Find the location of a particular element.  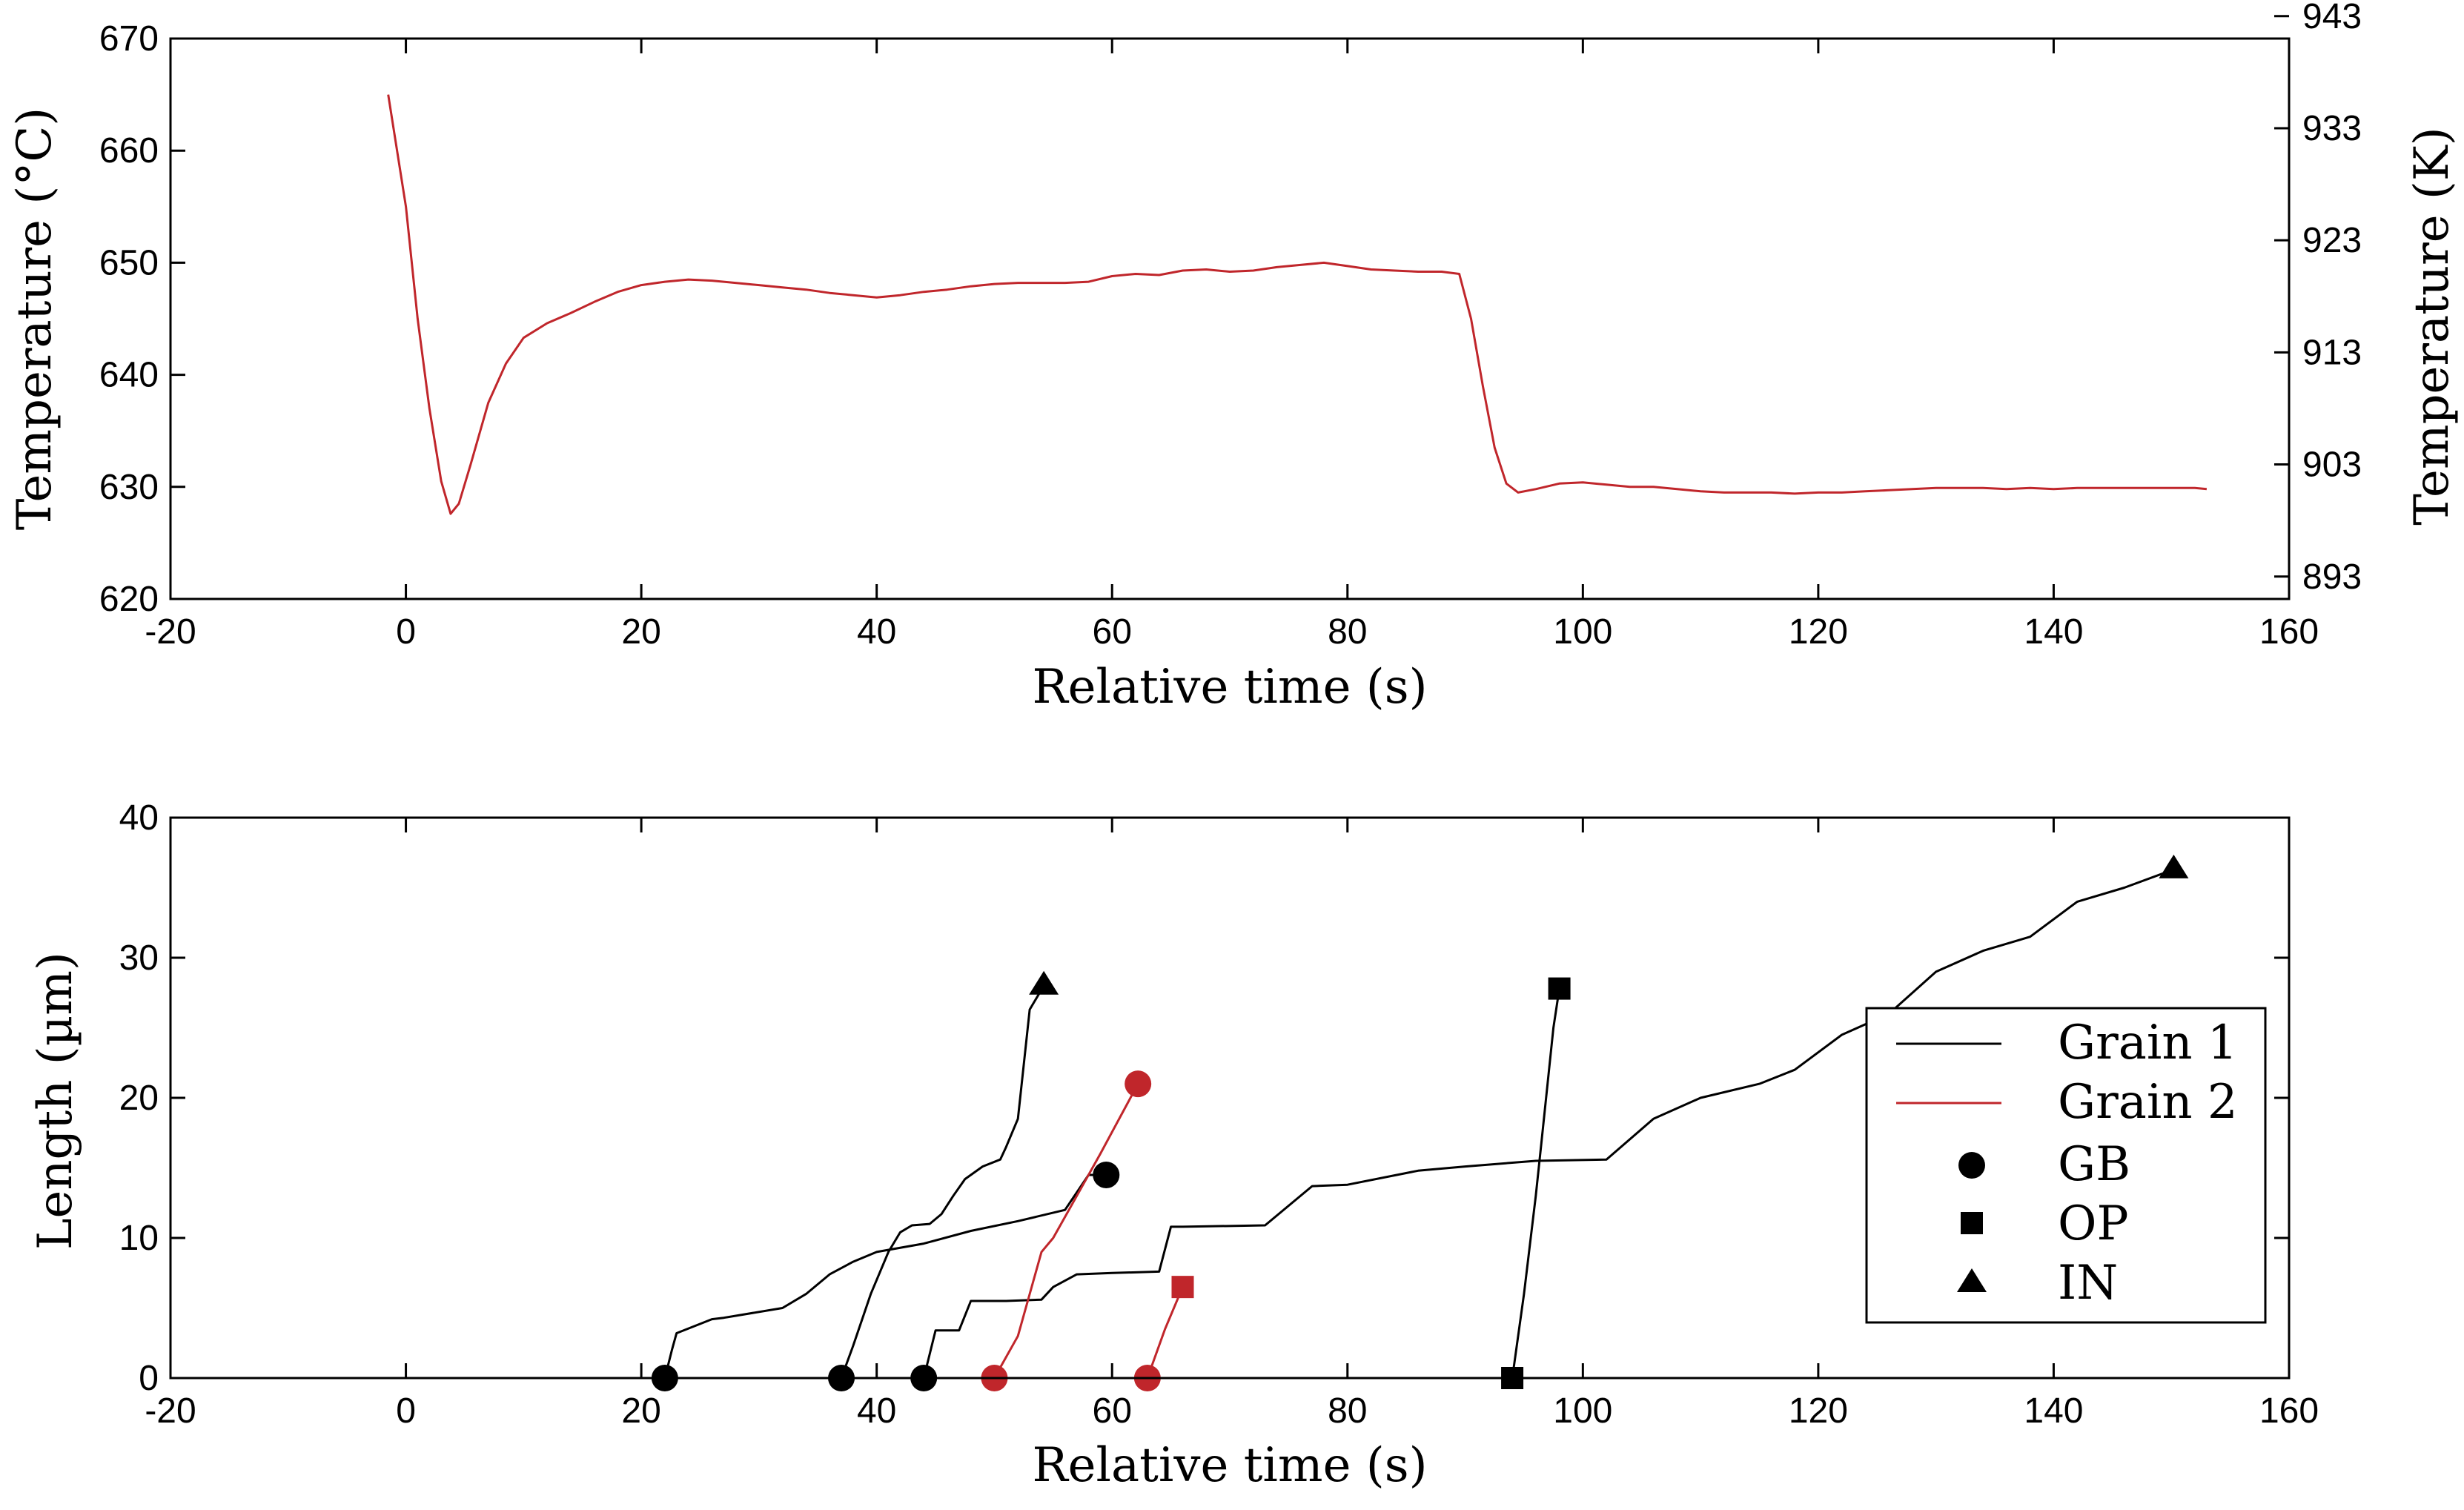

length-series-5-end-square-marker is located at coordinates (1182, 1287).